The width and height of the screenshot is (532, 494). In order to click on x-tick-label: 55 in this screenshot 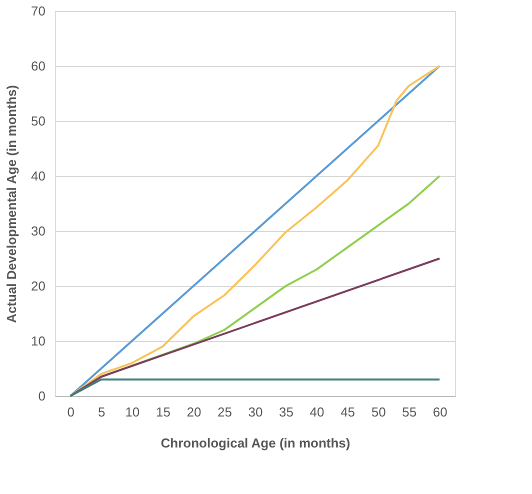, I will do `click(409, 412)`.